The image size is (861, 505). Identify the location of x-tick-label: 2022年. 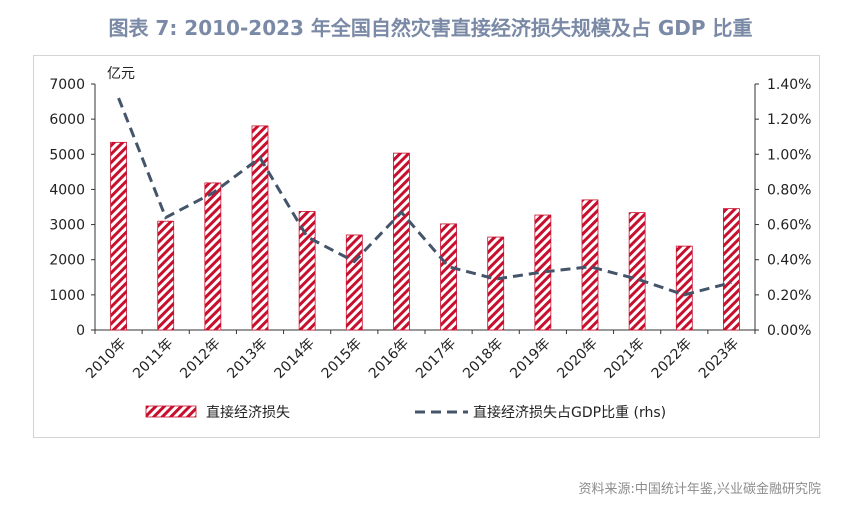
(672, 359).